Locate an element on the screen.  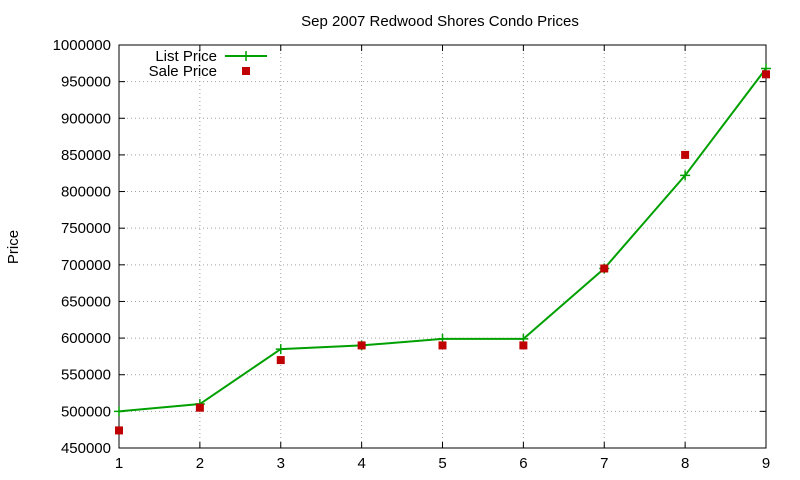
x-tick-label: 1 is located at coordinates (119, 463).